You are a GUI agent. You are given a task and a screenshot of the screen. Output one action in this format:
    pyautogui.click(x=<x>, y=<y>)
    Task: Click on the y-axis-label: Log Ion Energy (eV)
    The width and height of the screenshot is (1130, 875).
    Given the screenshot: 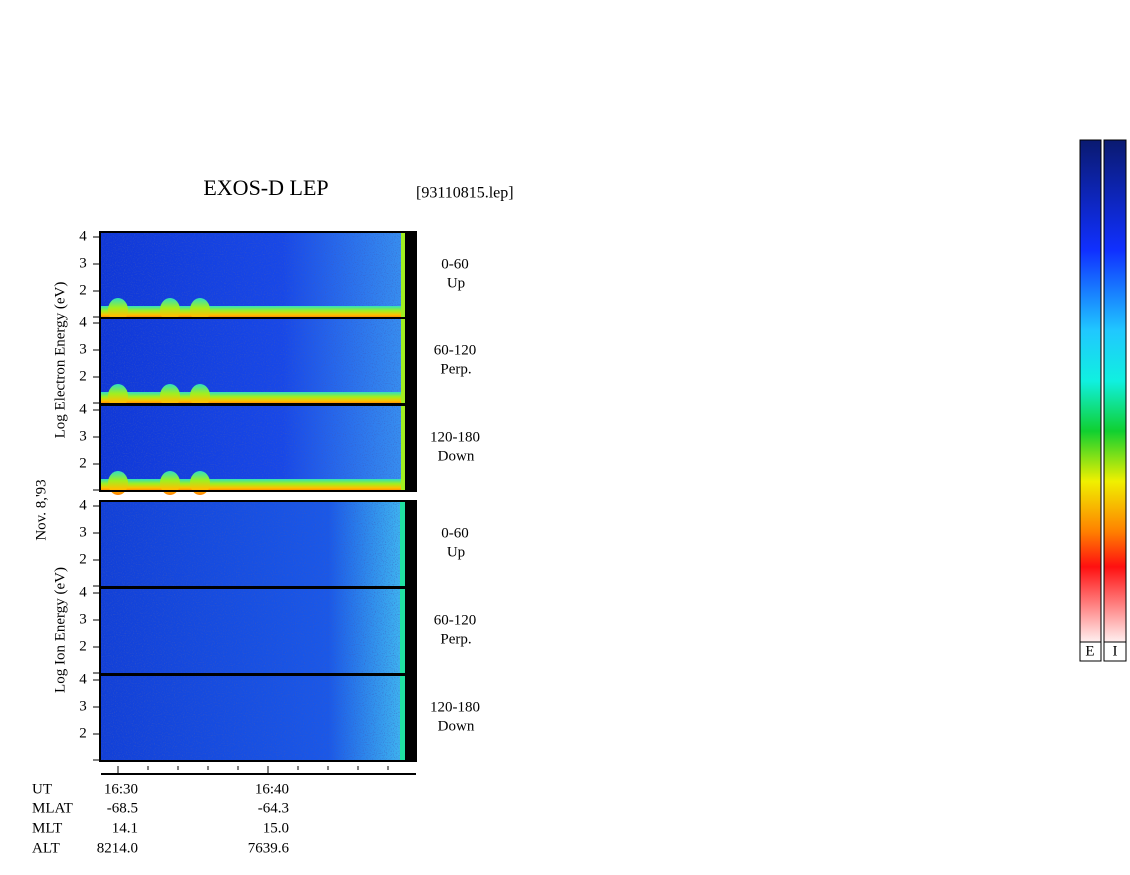 What is the action you would take?
    pyautogui.click(x=60, y=630)
    